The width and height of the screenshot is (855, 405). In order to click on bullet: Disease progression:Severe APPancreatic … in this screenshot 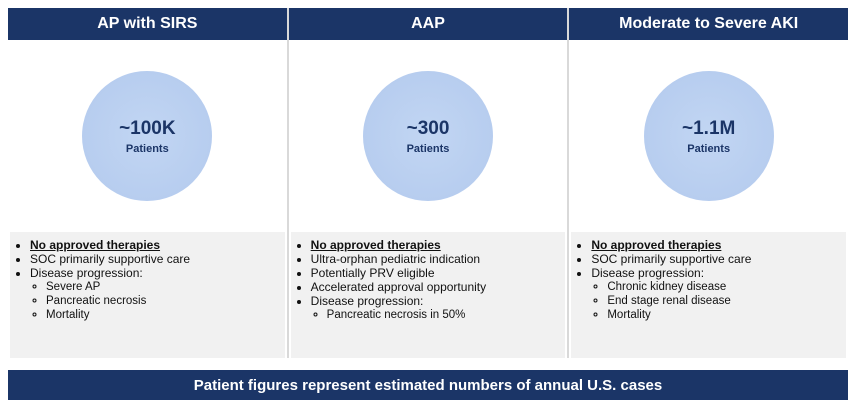, I will do `click(155, 294)`.